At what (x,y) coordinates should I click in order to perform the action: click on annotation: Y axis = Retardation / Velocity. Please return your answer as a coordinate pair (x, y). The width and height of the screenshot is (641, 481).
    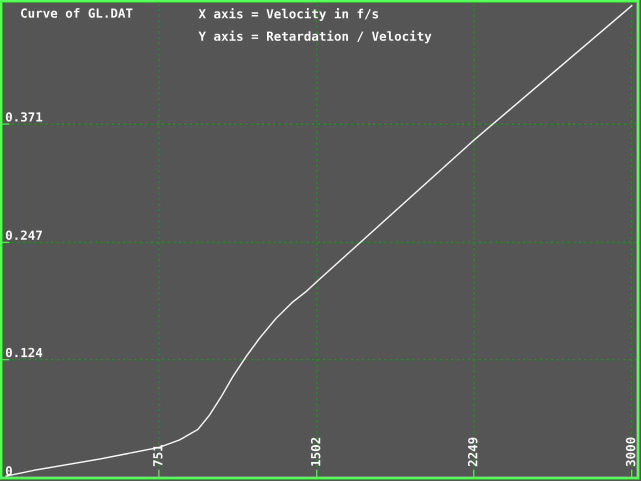
    Looking at the image, I should click on (315, 37).